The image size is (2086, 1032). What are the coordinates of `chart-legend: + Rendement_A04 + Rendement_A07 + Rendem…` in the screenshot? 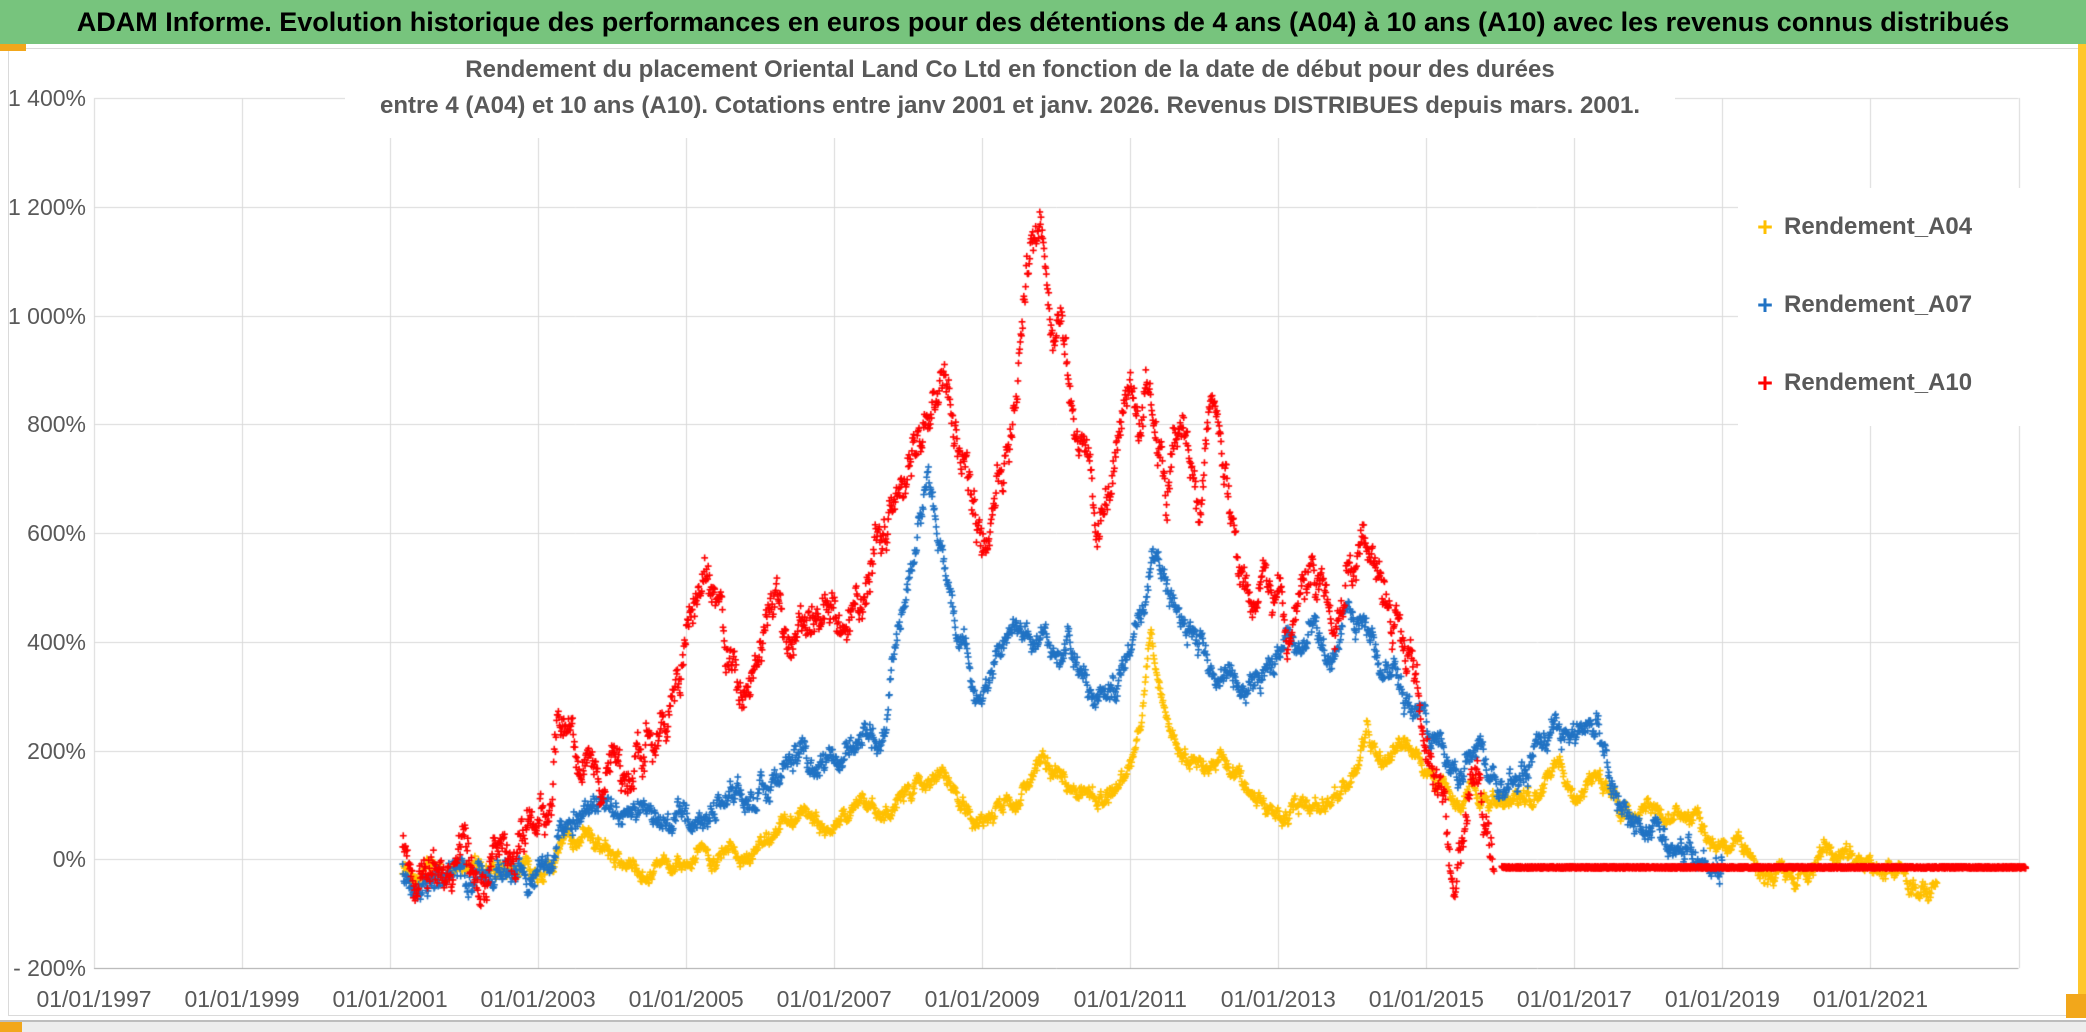 It's located at (1886, 307).